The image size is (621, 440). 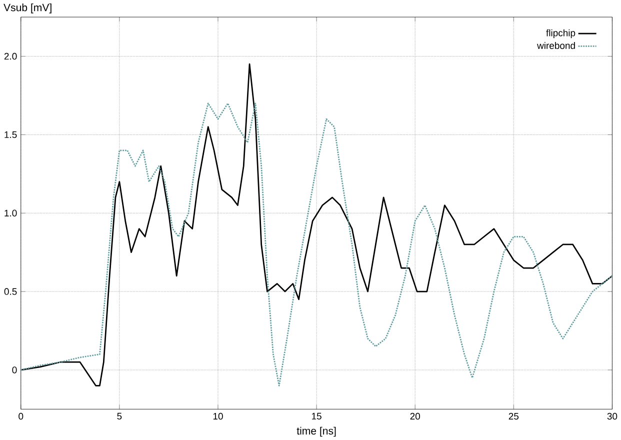 What do you see at coordinates (10, 134) in the screenshot?
I see `y-tick-label: 1.5` at bounding box center [10, 134].